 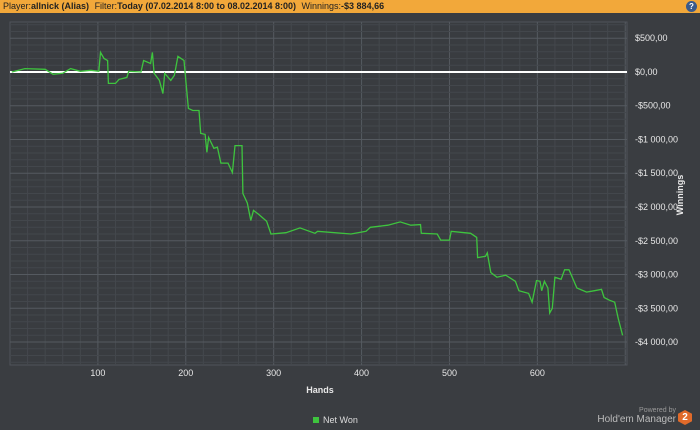 What do you see at coordinates (656, 139) in the screenshot?
I see `y-tick-label: -$1 000,00` at bounding box center [656, 139].